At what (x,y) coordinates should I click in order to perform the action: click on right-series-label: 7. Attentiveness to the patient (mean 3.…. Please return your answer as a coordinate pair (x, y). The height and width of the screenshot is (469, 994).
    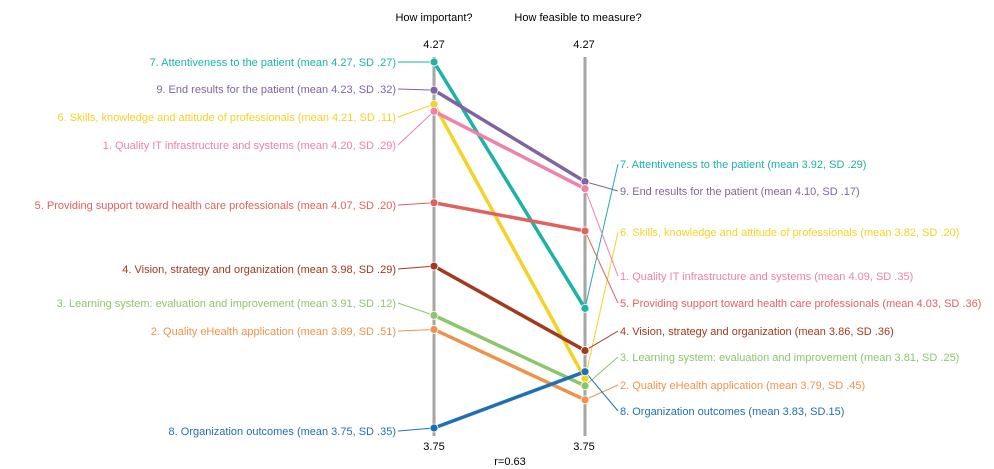
    Looking at the image, I should click on (743, 165).